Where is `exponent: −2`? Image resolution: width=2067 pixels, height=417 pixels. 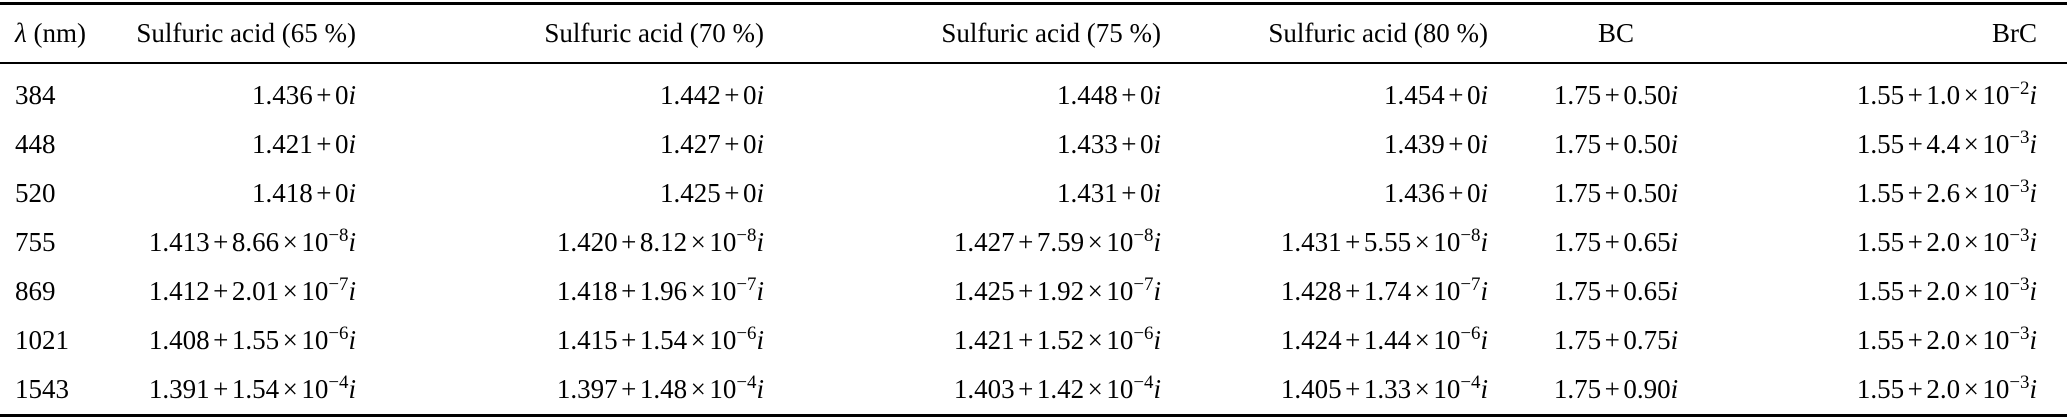 exponent: −2 is located at coordinates (2019, 89).